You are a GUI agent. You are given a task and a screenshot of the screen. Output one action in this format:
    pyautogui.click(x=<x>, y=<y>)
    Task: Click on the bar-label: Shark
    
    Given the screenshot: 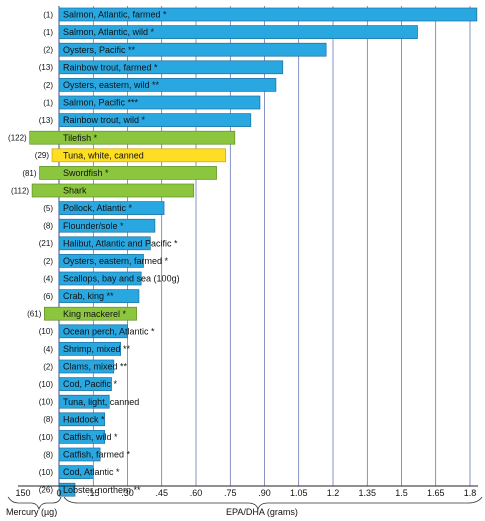 What is the action you would take?
    pyautogui.click(x=75, y=191)
    